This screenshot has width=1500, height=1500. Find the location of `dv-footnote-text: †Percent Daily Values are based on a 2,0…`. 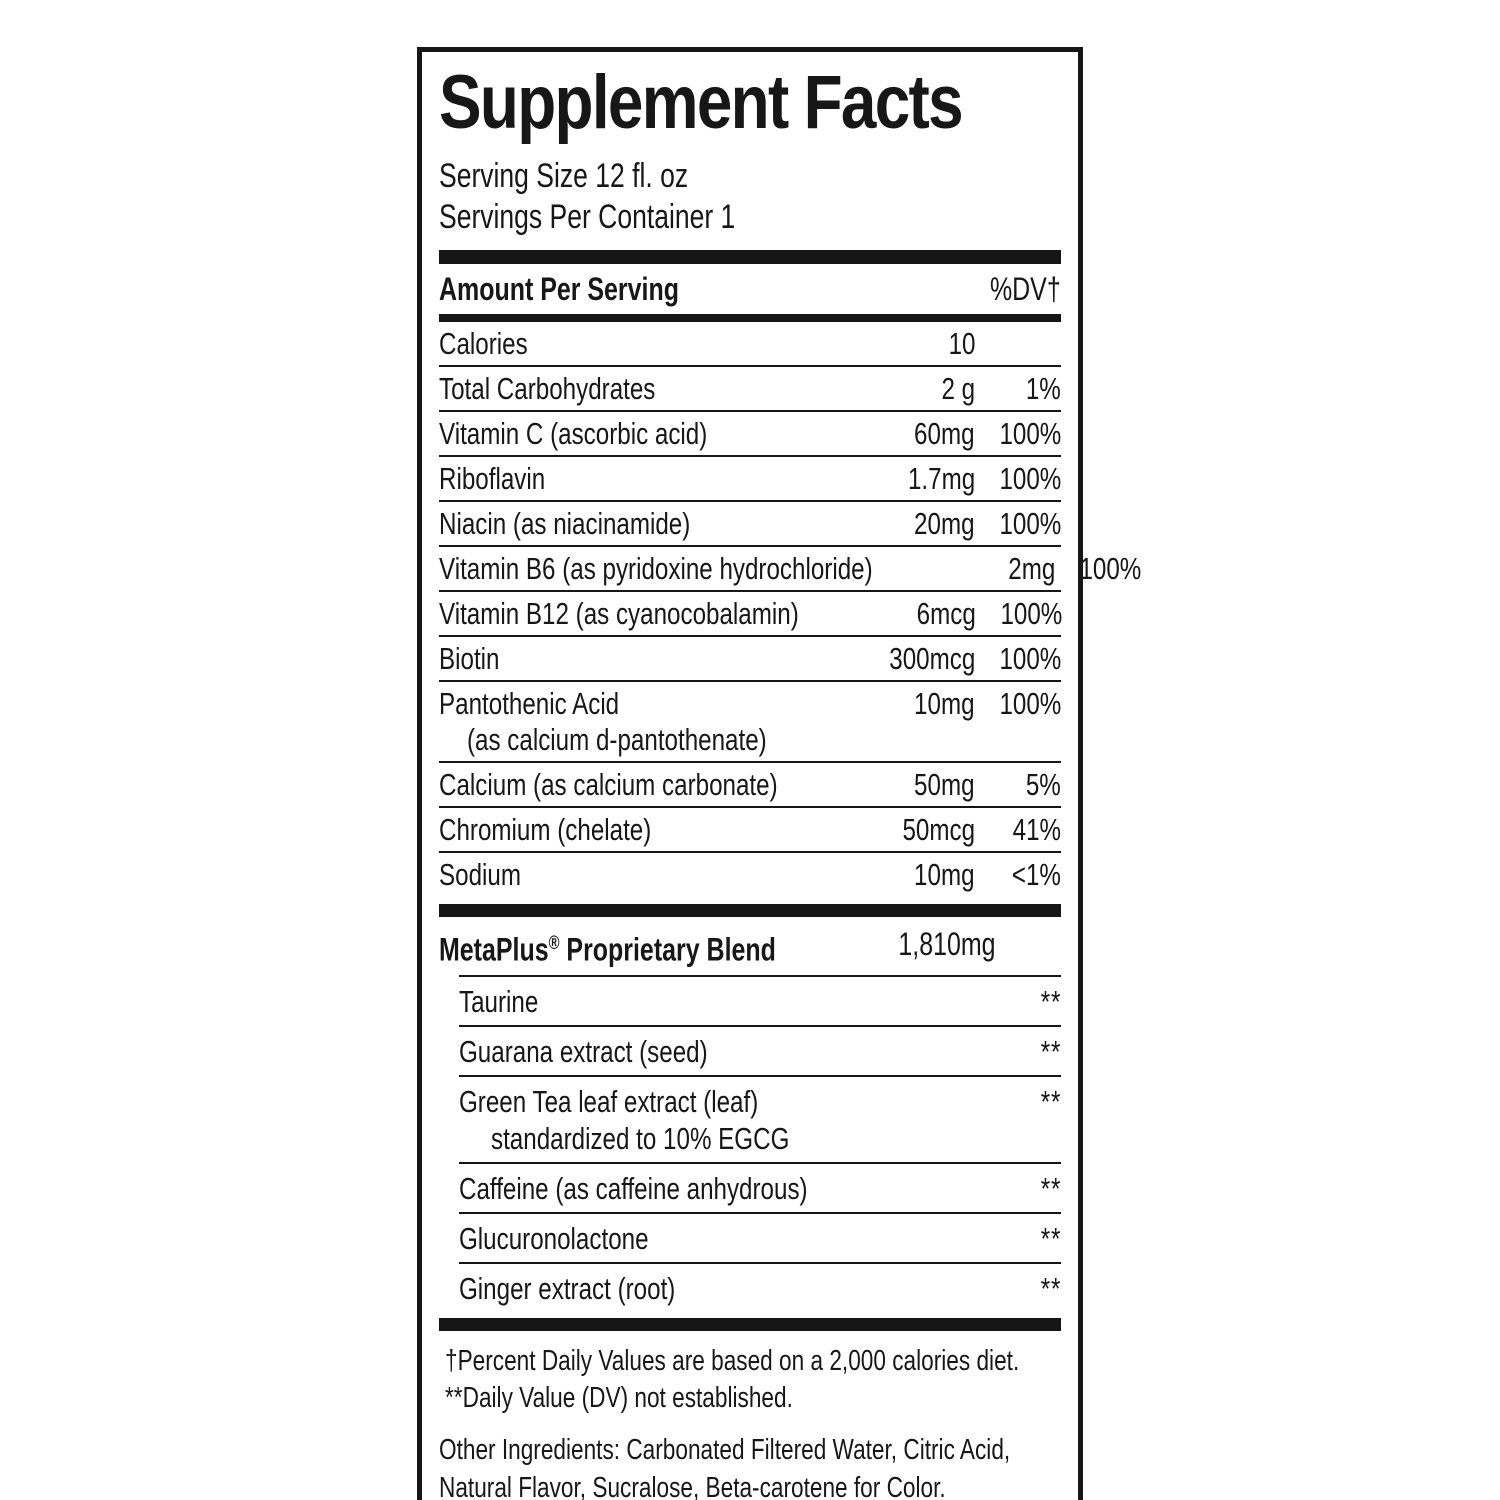

dv-footnote-text: †Percent Daily Values are based on a 2,0… is located at coordinates (732, 1360).